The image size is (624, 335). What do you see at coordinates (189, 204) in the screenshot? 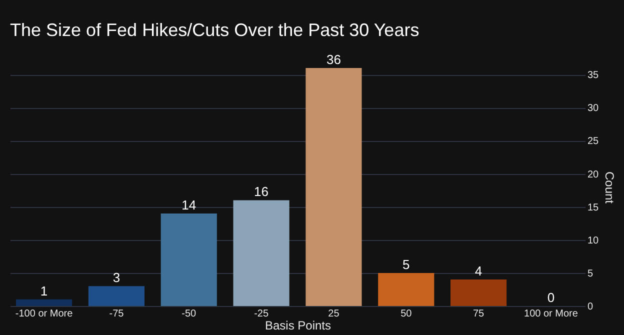
I see `data-label: 14` at bounding box center [189, 204].